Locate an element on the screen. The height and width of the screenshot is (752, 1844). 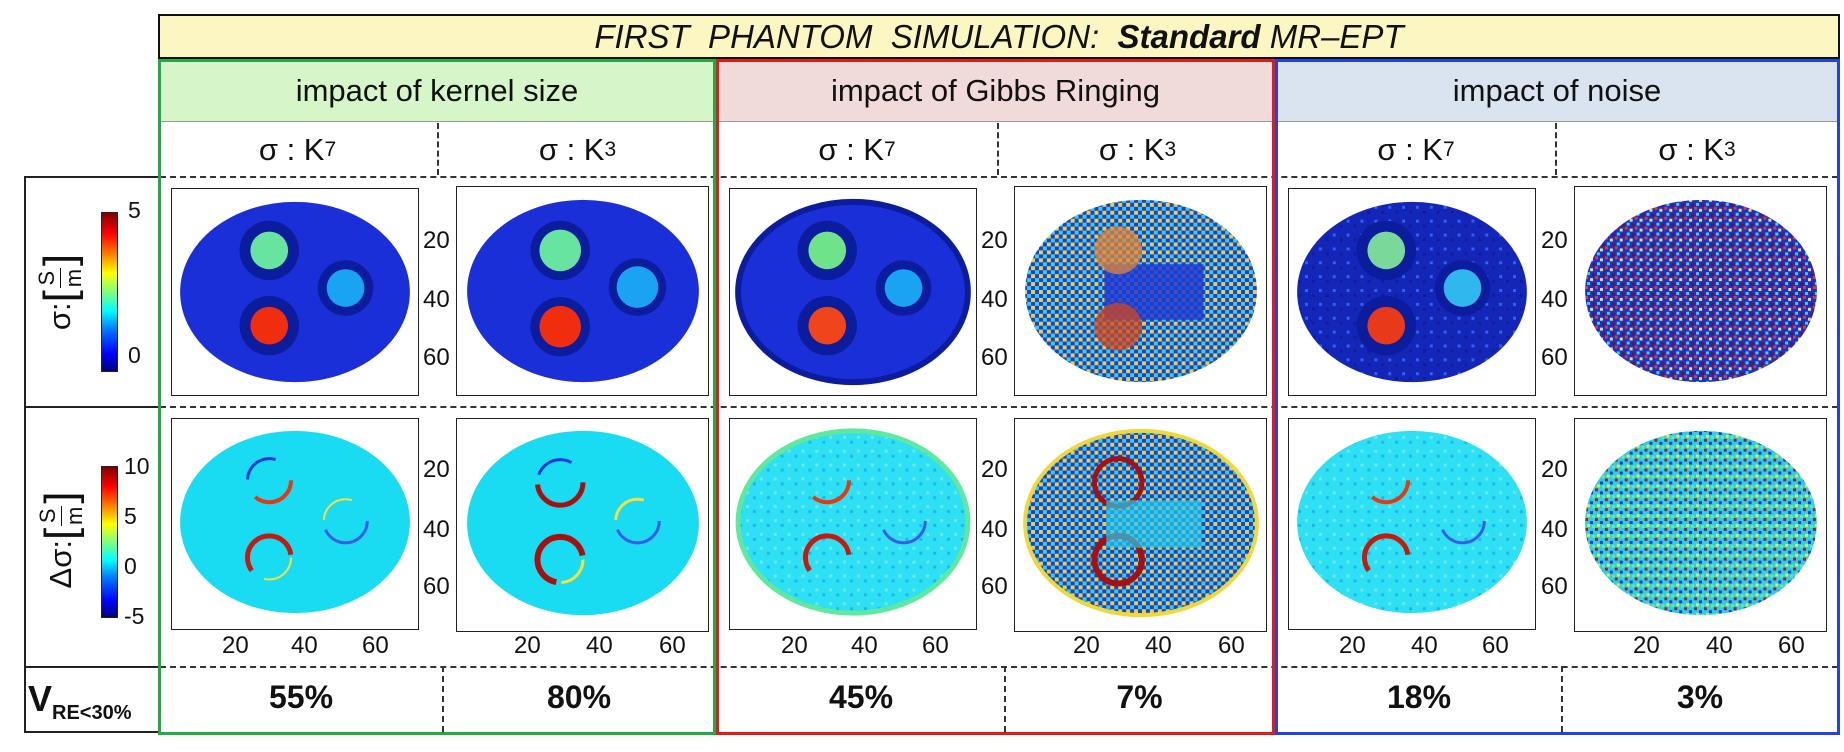
vre-value: 3% is located at coordinates (1700, 696).